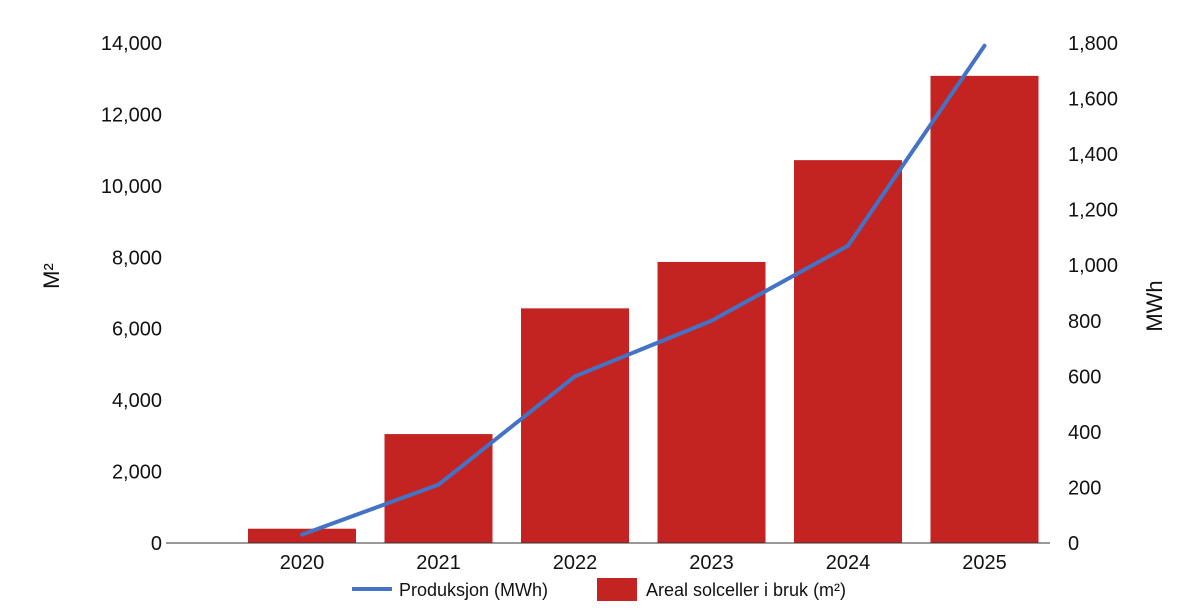  Describe the element at coordinates (848, 563) in the screenshot. I see `x-tick-label: 2024` at that location.